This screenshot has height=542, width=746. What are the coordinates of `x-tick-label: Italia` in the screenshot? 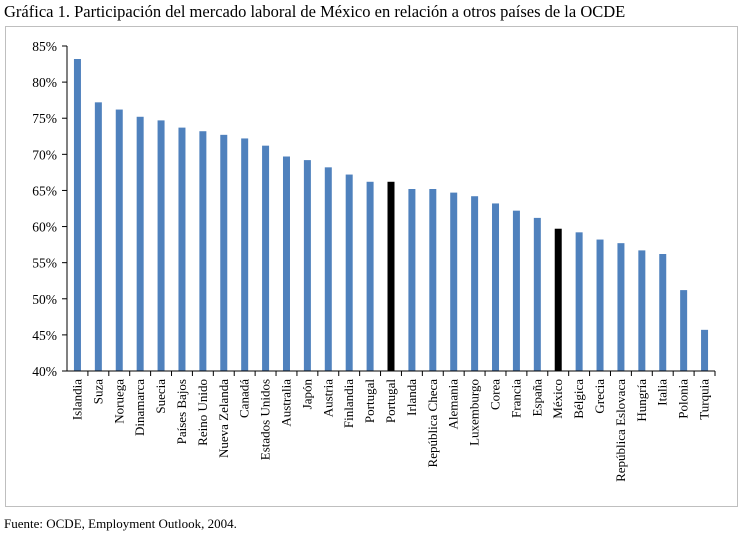 It's located at (662, 392).